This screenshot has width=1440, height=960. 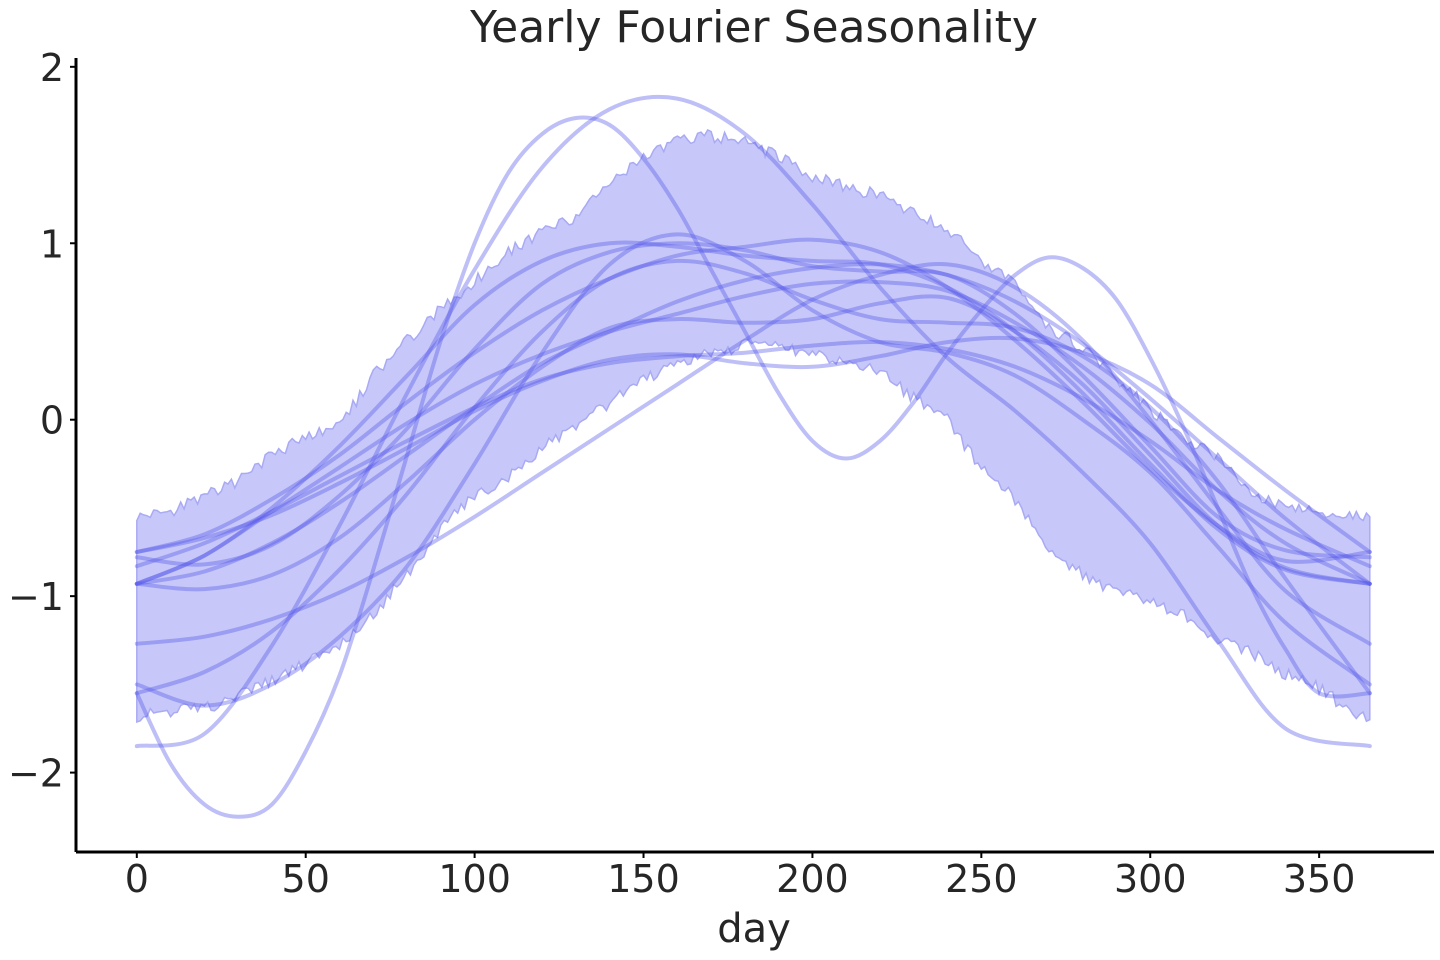 What do you see at coordinates (306, 879) in the screenshot?
I see `x-tick-label: 50` at bounding box center [306, 879].